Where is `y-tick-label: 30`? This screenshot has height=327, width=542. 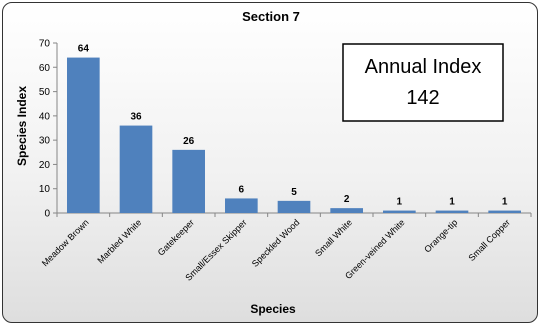 y-tick-label: 30 is located at coordinates (45, 141).